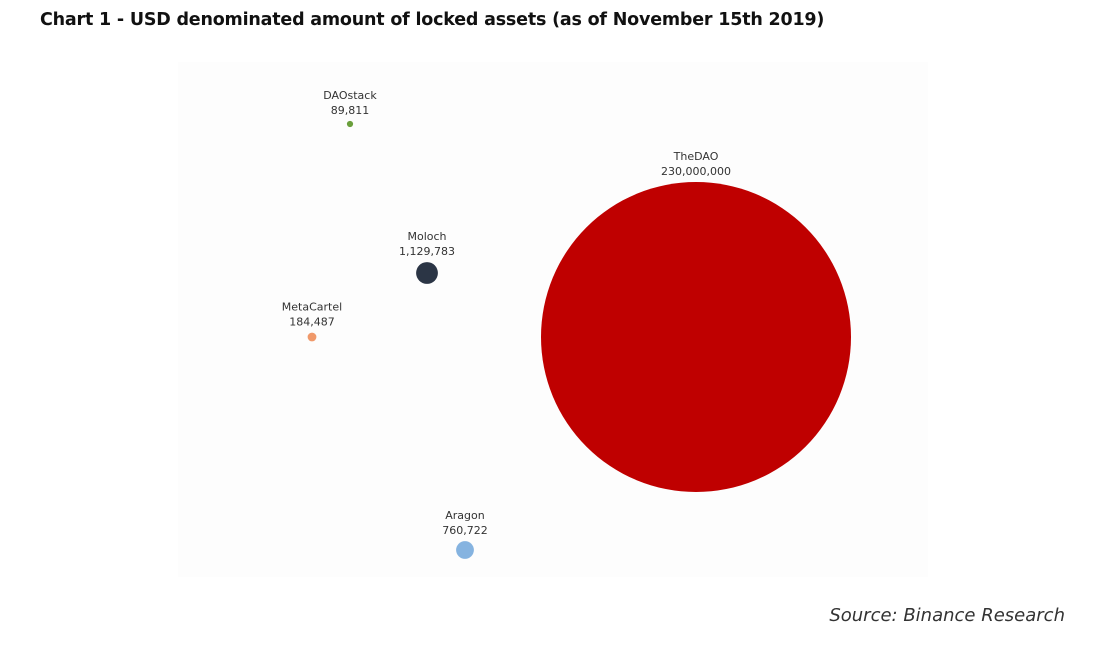  Describe the element at coordinates (350, 124) in the screenshot. I see `bubble-daostack` at that location.